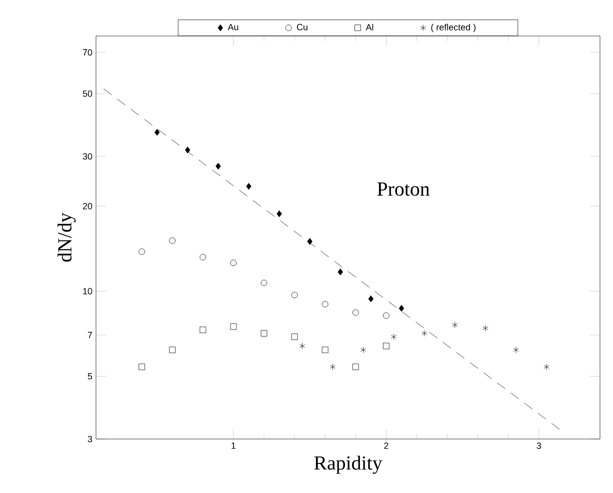 This screenshot has width=613, height=493. What do you see at coordinates (90, 335) in the screenshot?
I see `y-tick-label: 7` at bounding box center [90, 335].